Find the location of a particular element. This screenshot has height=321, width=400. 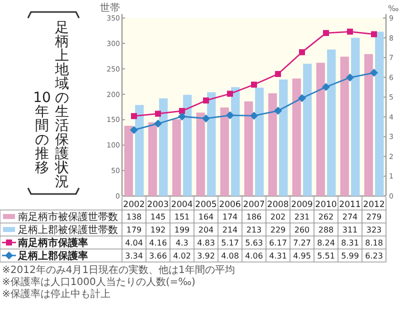

legend-label: 足柄上郡保護率 is located at coordinates (52, 256).